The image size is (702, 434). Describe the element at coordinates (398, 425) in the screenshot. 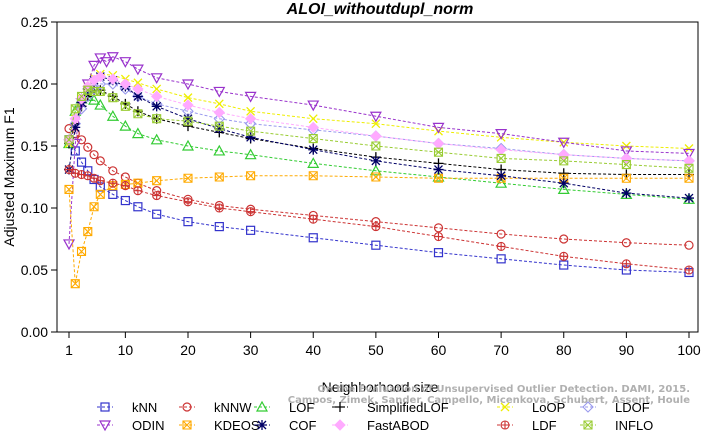

I see `legend-label-fastabod: FastABOD` at that location.